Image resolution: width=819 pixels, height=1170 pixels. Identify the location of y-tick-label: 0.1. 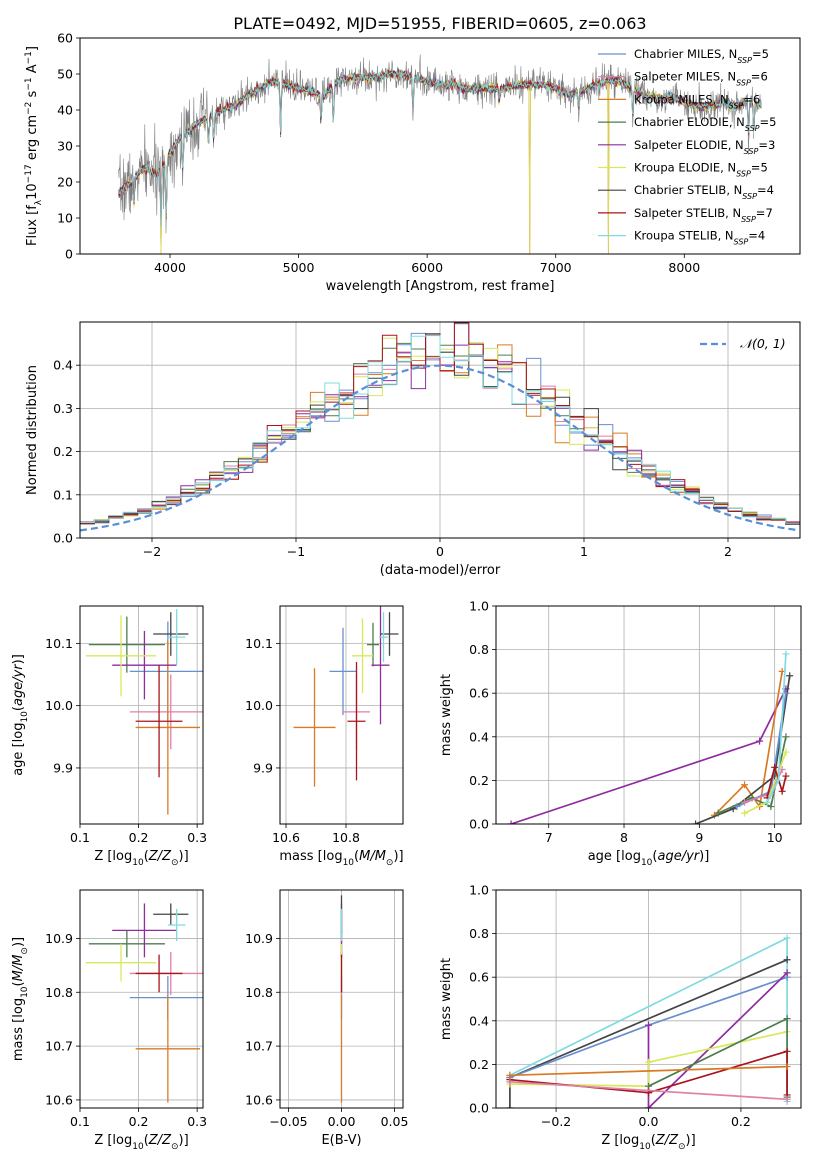
(63, 494).